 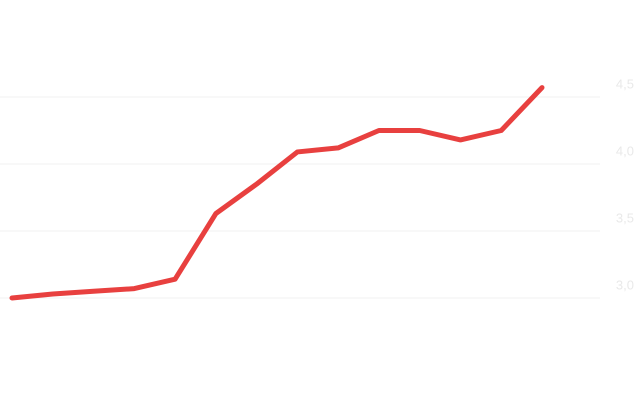 What do you see at coordinates (625, 217) in the screenshot?
I see `y-tick-label: 3,5` at bounding box center [625, 217].